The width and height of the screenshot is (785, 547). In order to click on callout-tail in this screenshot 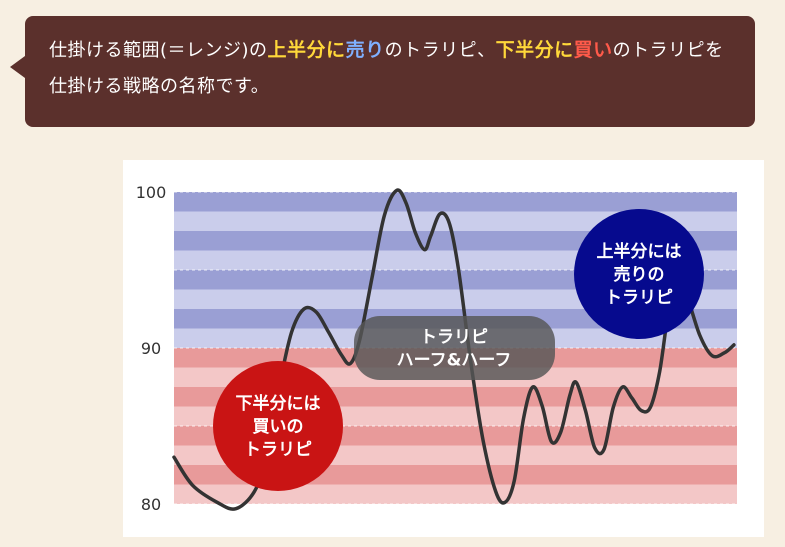, I will do `click(17, 67)`.